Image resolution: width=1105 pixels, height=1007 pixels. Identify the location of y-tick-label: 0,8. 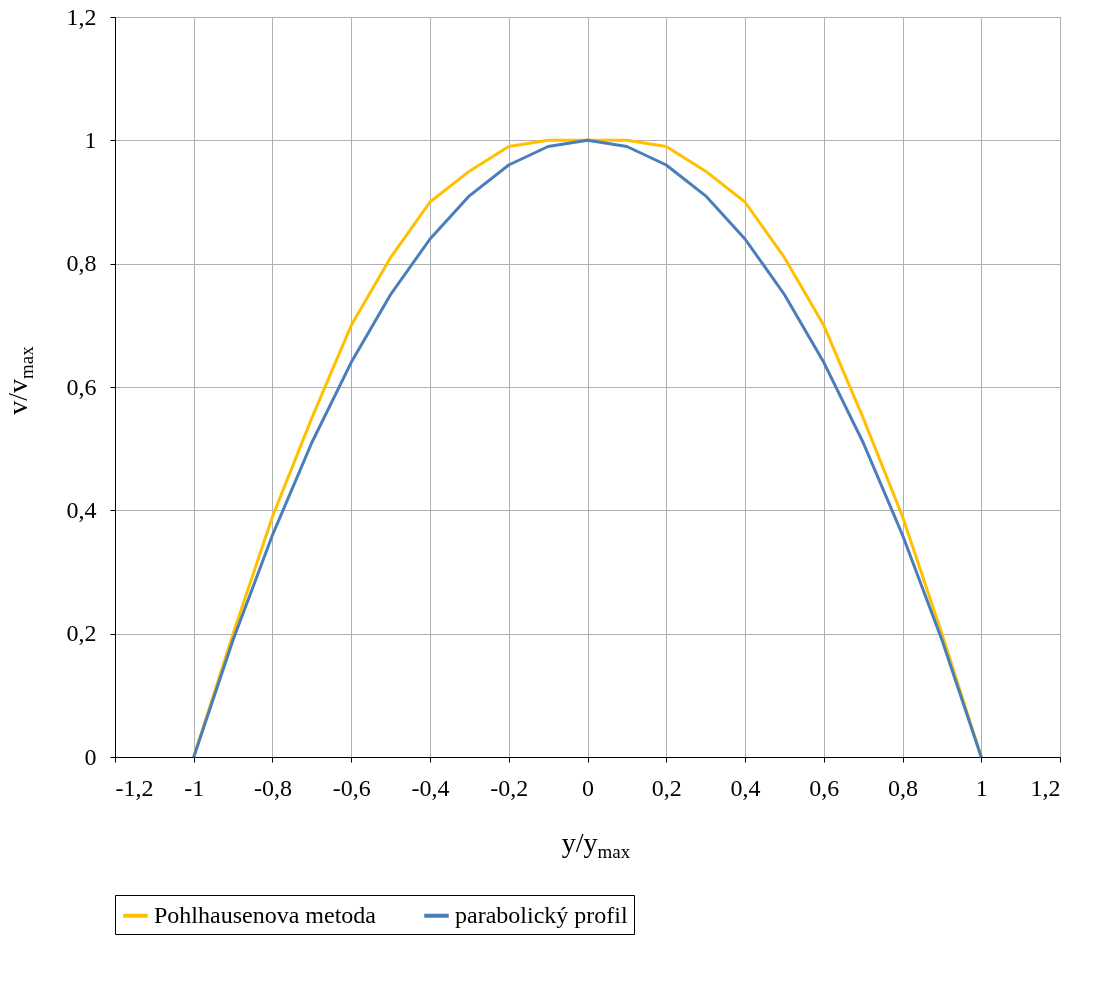
(81, 263).